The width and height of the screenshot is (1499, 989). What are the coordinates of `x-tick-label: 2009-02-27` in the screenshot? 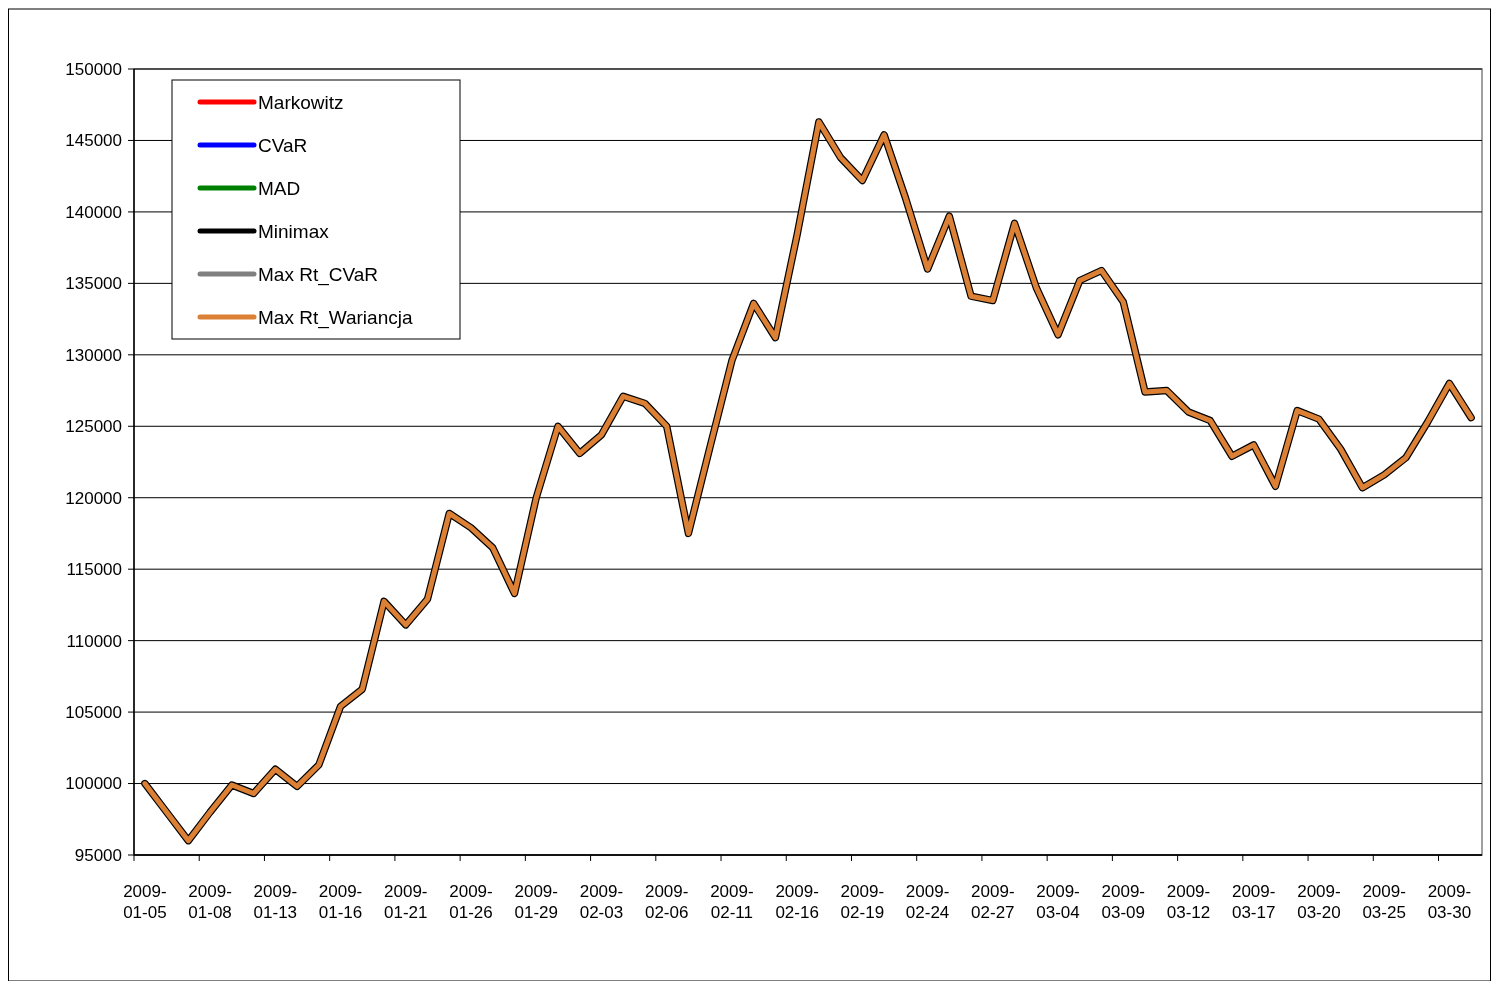 It's located at (993, 902).